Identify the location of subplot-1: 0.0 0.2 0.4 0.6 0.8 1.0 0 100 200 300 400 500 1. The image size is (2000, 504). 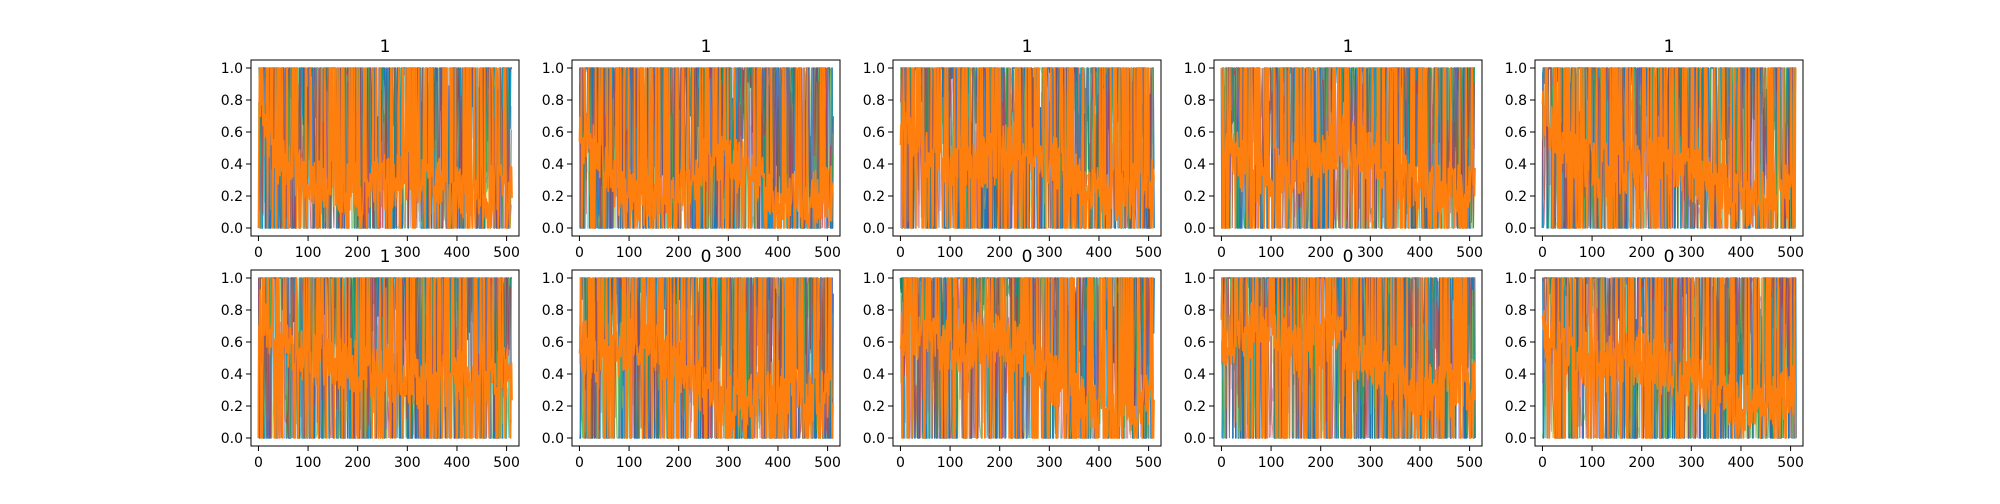
(370, 149).